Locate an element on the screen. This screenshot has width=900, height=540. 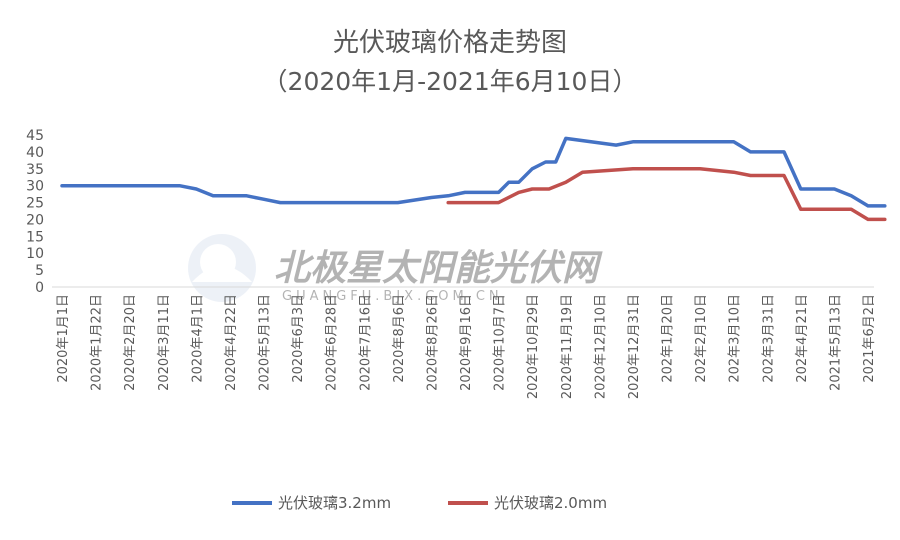
watermark-url: GUANGFU.BJX.COM.CN is located at coordinates (392, 296).